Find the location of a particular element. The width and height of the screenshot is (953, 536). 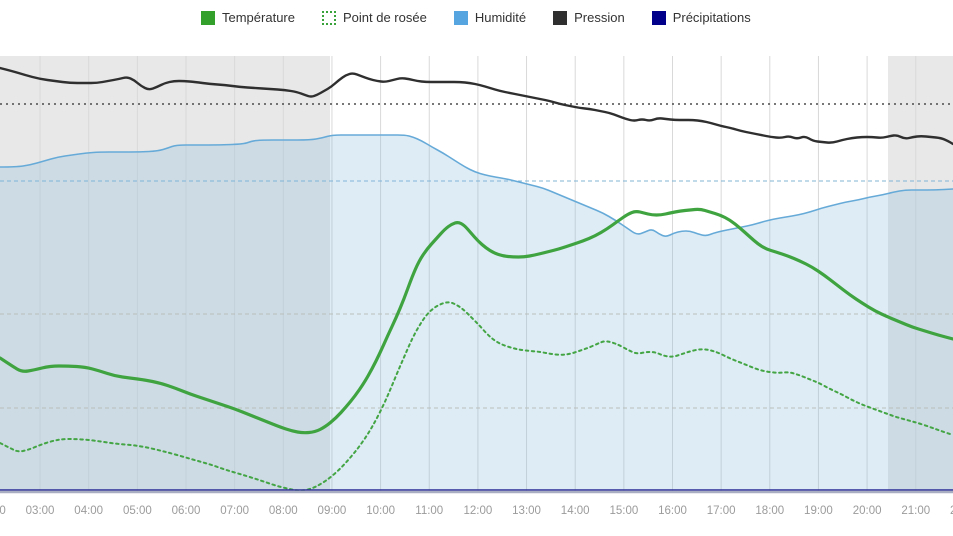

dew-point-swatch-icon is located at coordinates (328, 17).